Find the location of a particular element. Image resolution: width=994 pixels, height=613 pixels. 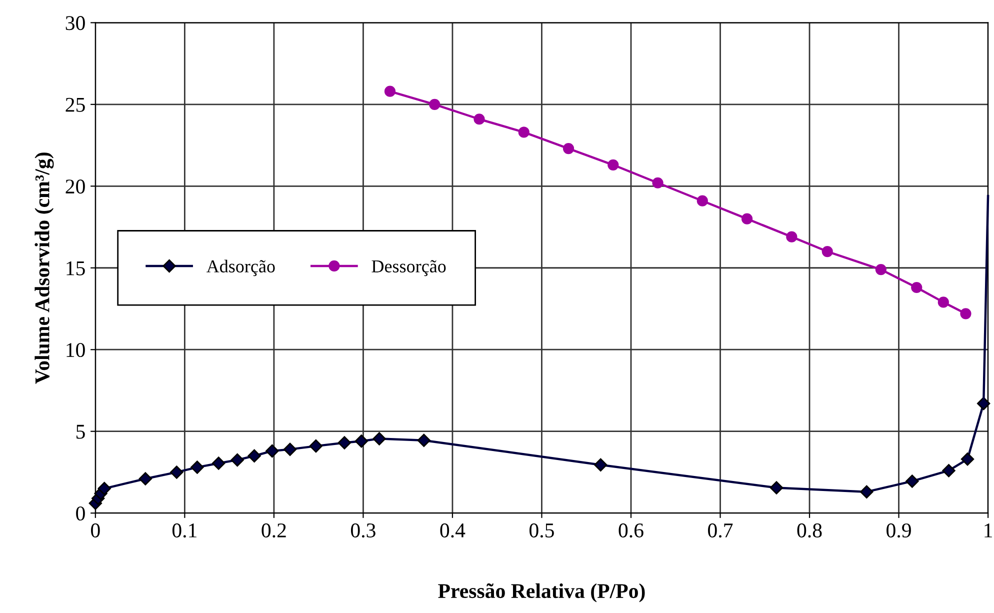

x-tick-label: 0.6 is located at coordinates (631, 530).